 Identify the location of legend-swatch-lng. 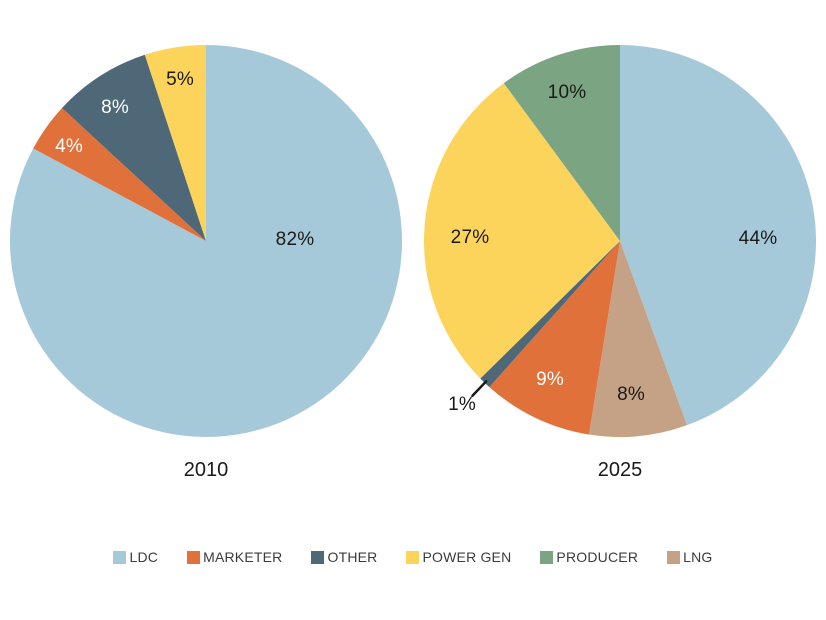
(674, 557).